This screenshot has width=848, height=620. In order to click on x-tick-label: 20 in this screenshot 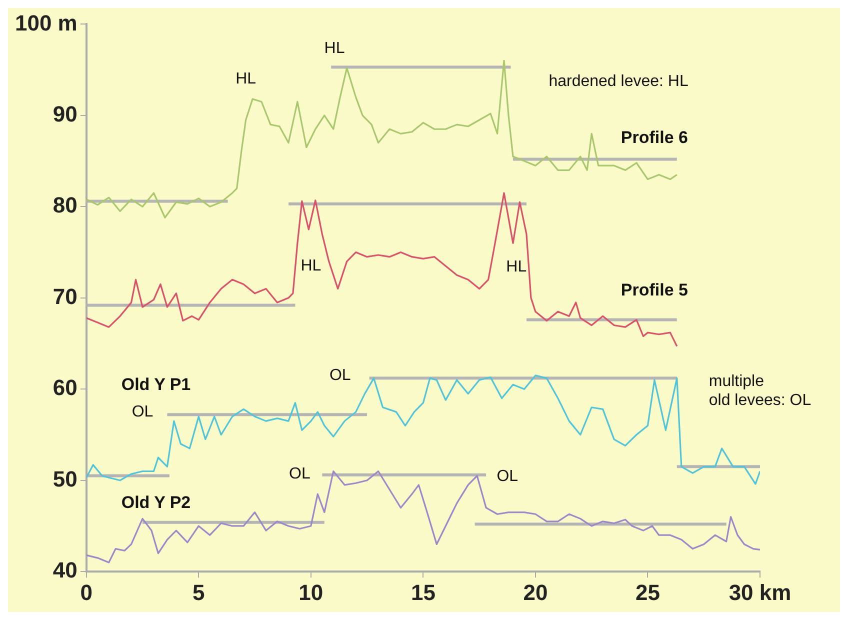, I will do `click(535, 592)`.